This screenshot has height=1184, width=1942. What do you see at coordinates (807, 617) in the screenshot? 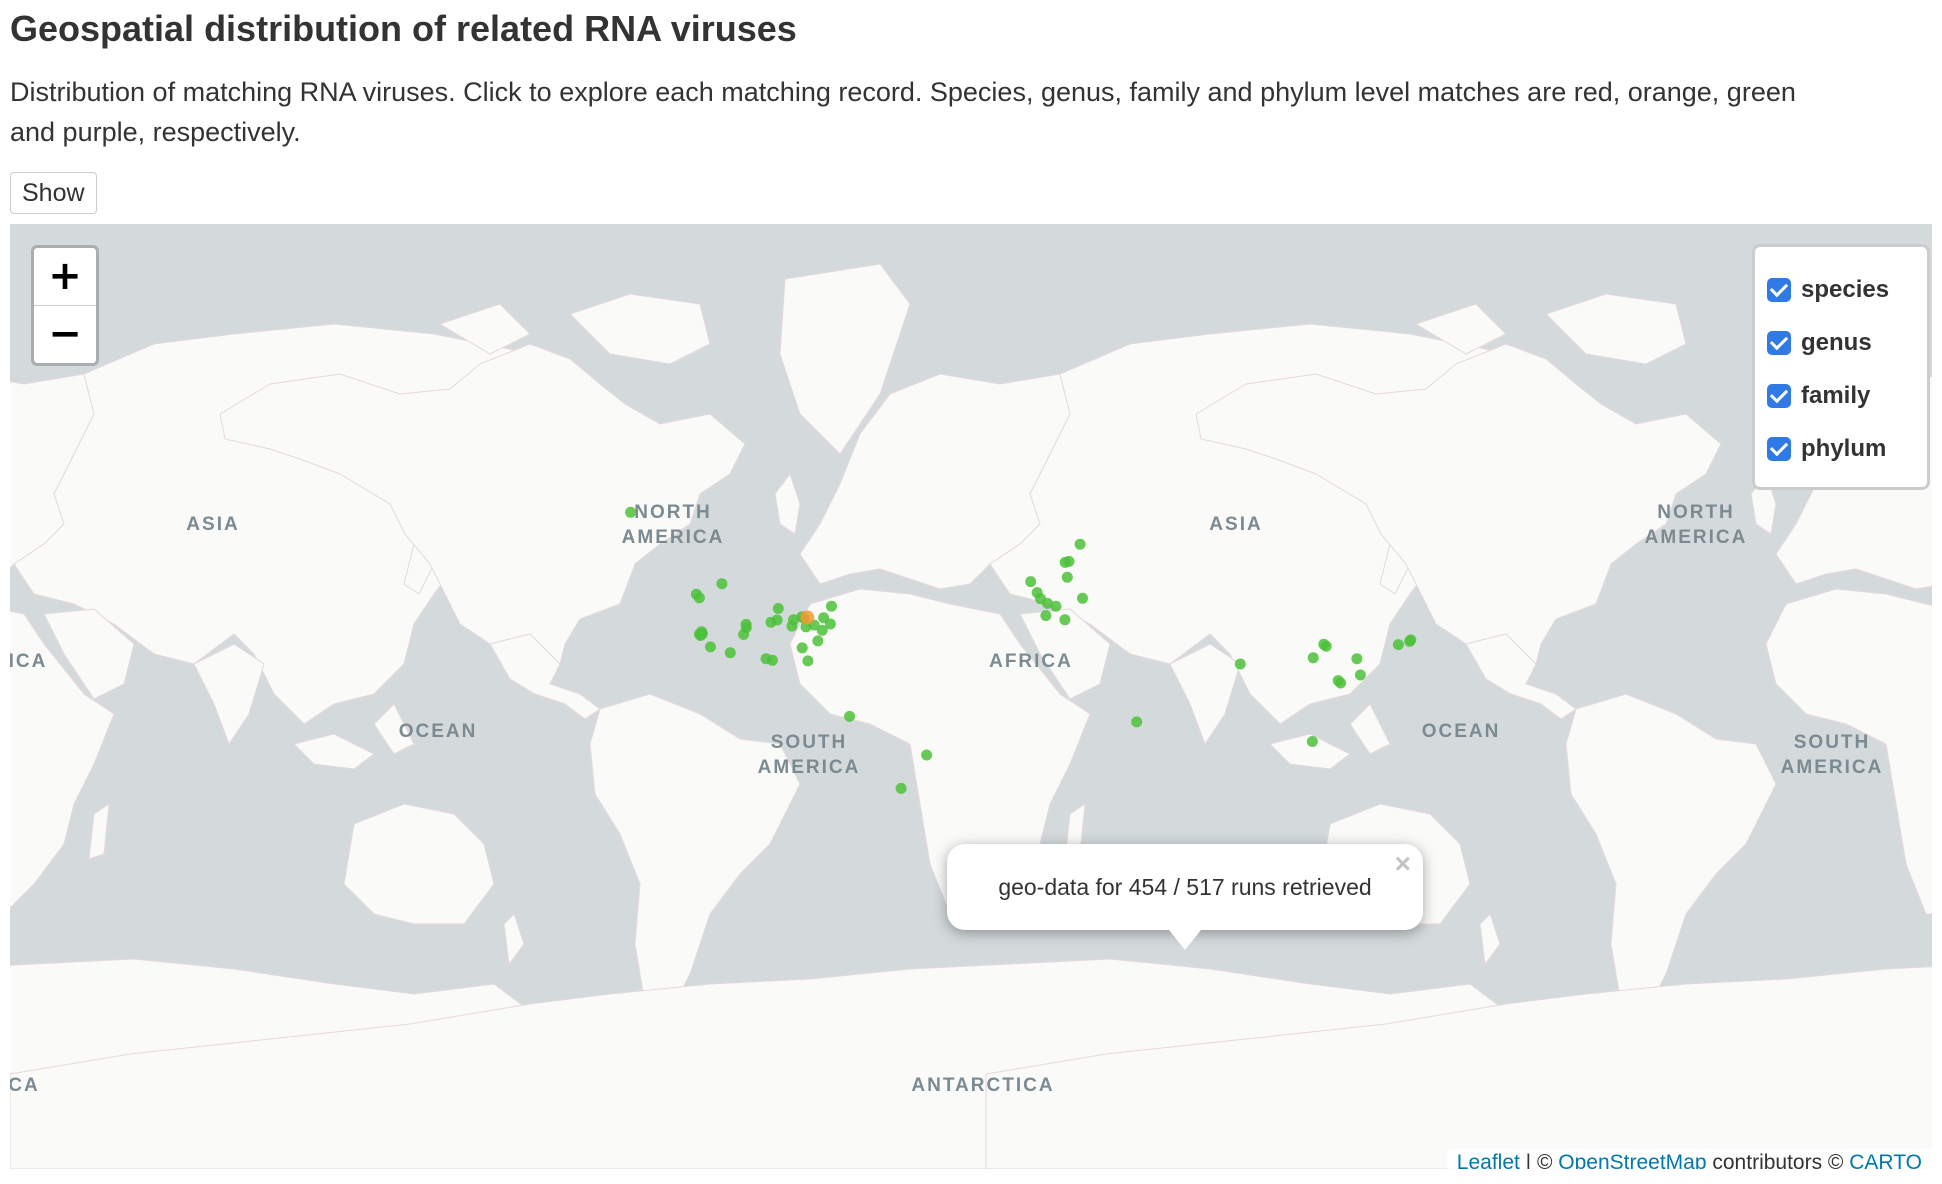
I see `genus-marker` at bounding box center [807, 617].